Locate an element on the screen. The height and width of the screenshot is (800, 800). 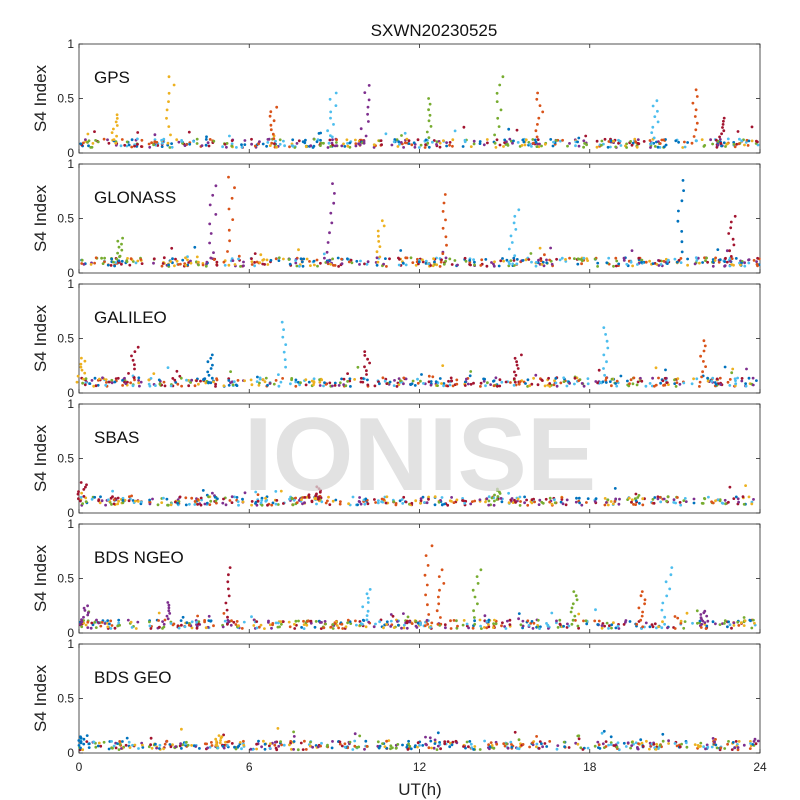
scintillation-spike is located at coordinates (704, 617).